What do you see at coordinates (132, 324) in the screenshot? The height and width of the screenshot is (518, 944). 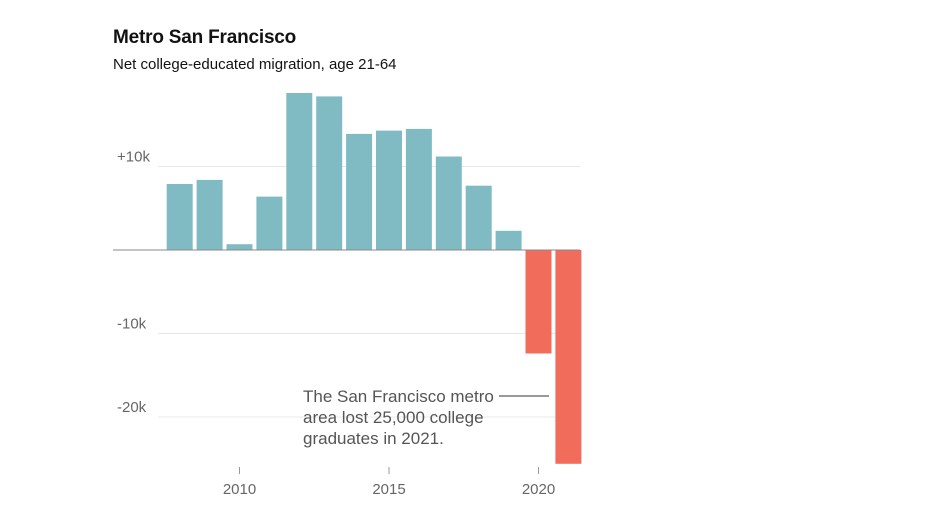 I see `y-tick-label: -10k` at bounding box center [132, 324].